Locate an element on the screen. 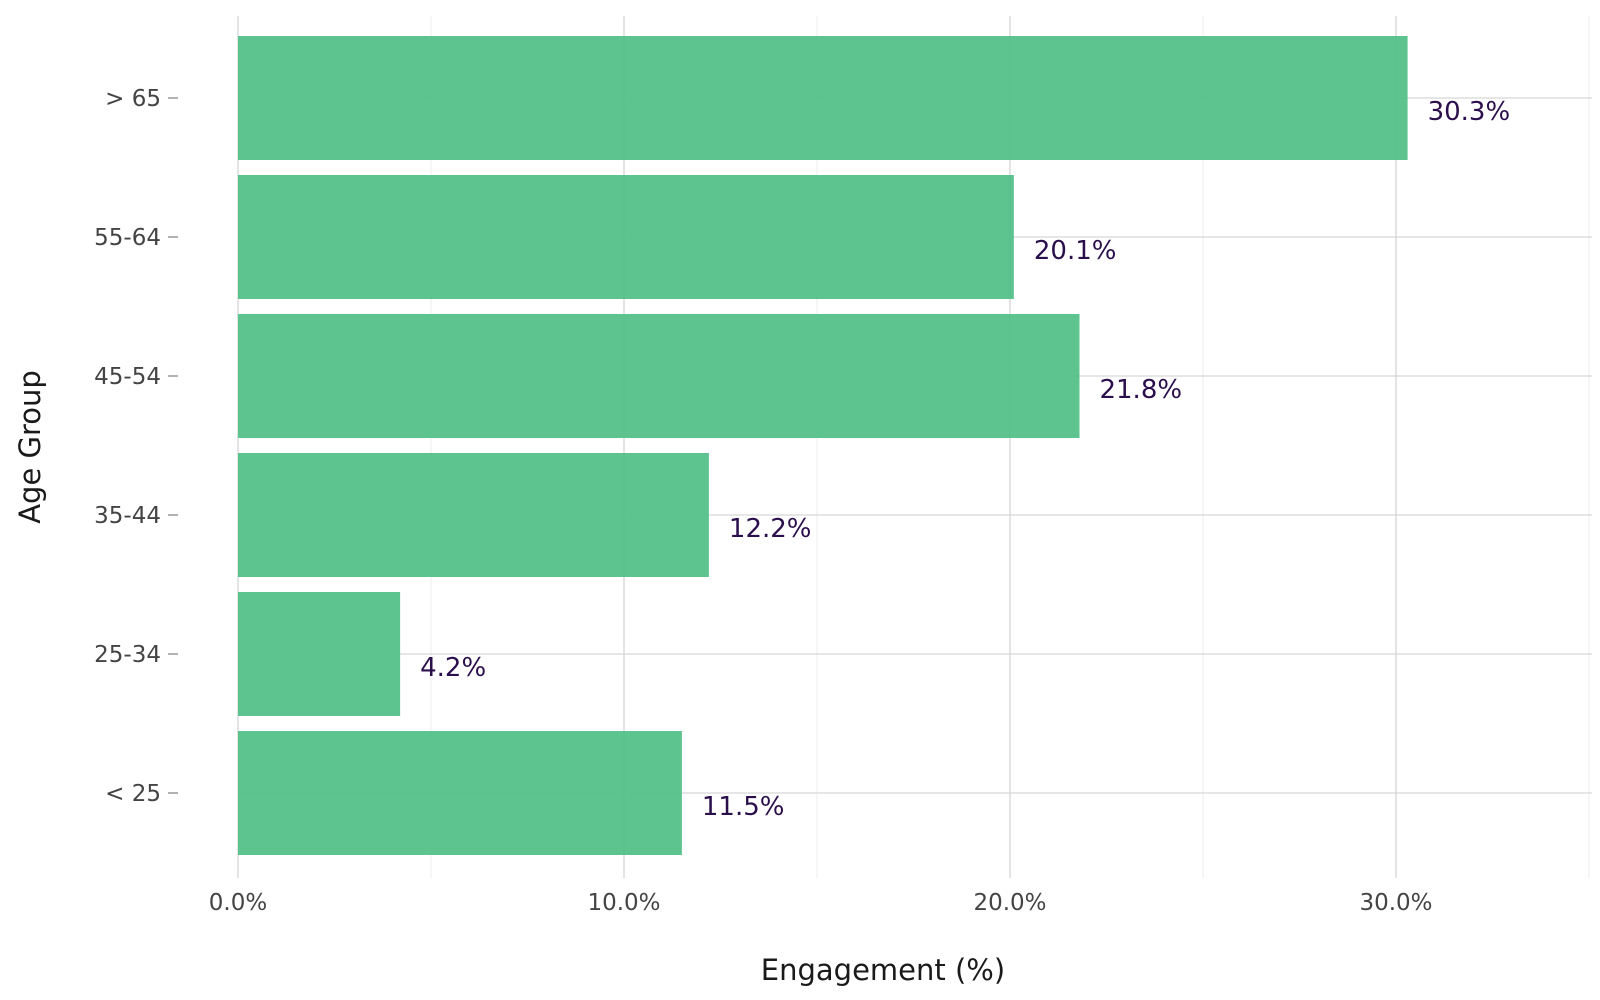 This screenshot has width=1600, height=1000. y-tick-marks is located at coordinates (173, 445).